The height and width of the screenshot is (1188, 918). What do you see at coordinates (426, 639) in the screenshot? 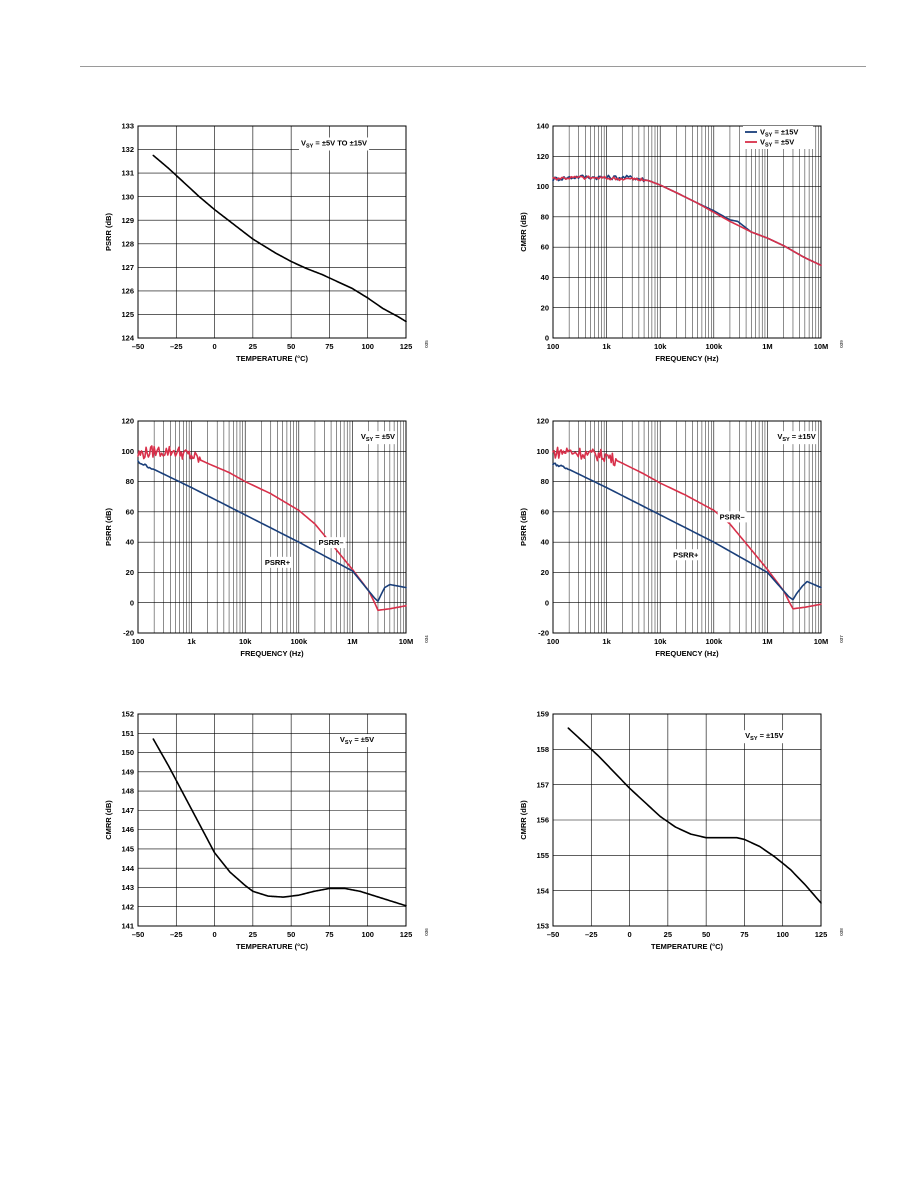
I see `chart-3-figure-number: 034` at bounding box center [426, 639].